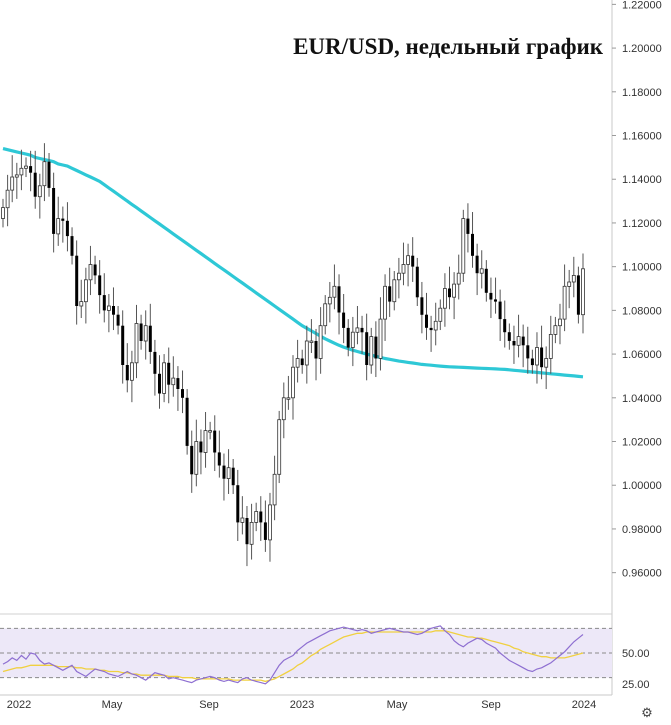 Image resolution: width=671 pixels, height=725 pixels. Describe the element at coordinates (642, 443) in the screenshot. I see `price-tick-label: 1.02000` at that location.